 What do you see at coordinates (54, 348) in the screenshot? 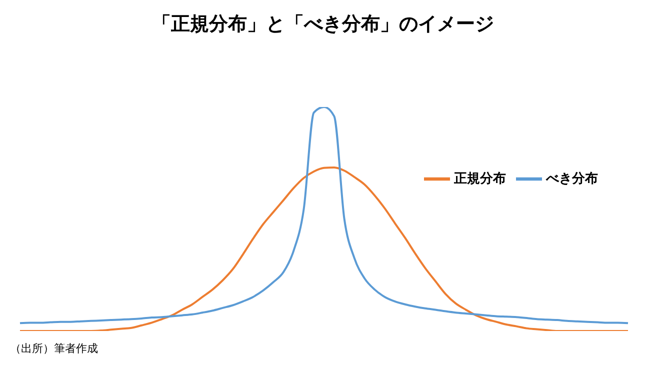
I see `text: （出所）筆者作成` at bounding box center [54, 348].